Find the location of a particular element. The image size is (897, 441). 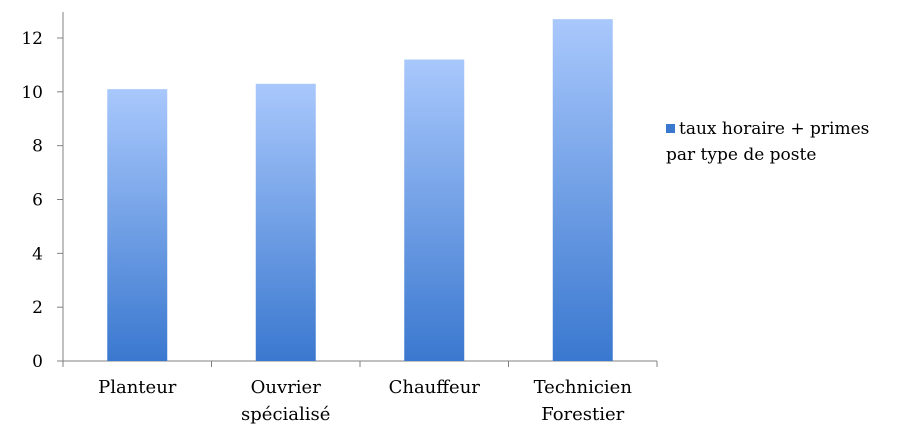

y-axis: 0 2 4 6 8 10 12 is located at coordinates (42, 192).